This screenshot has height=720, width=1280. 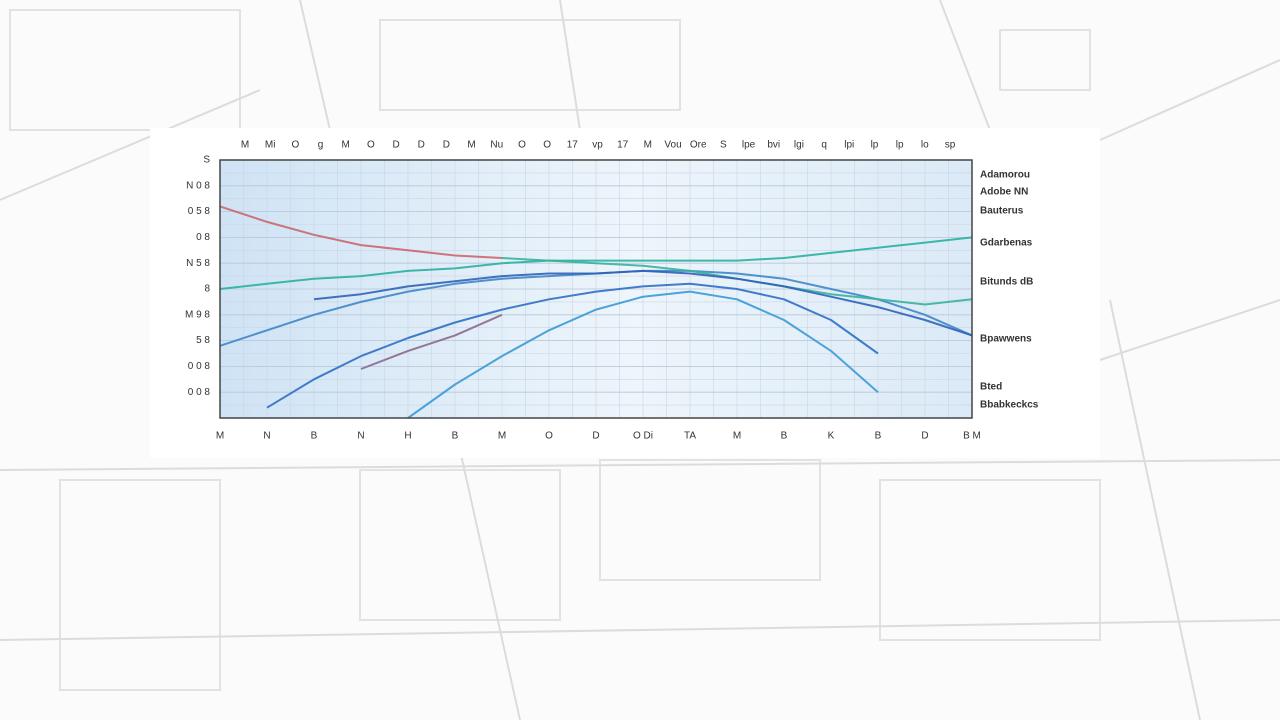 I want to click on y-tick-label: 0 5 8, so click(x=199, y=211).